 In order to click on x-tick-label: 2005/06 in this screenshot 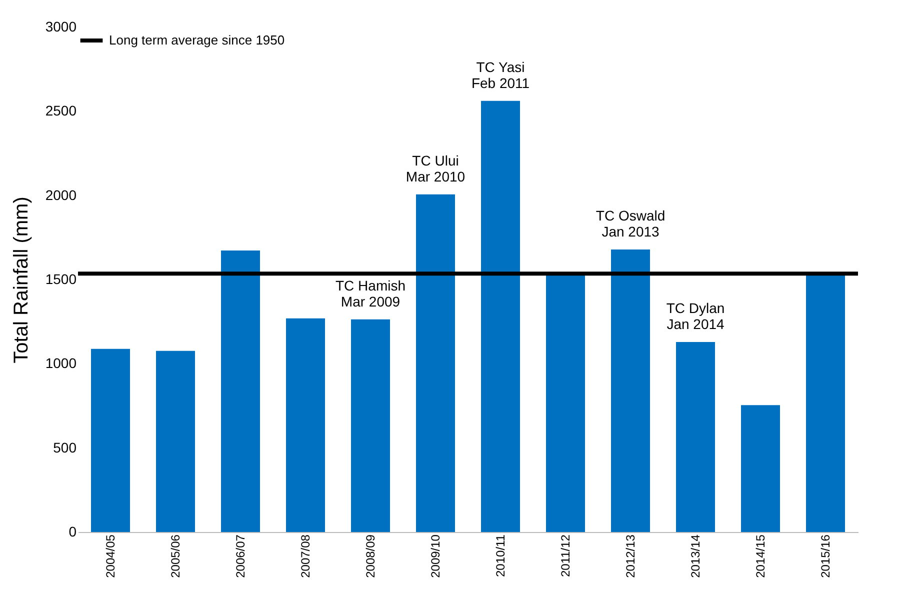, I will do `click(175, 556)`.